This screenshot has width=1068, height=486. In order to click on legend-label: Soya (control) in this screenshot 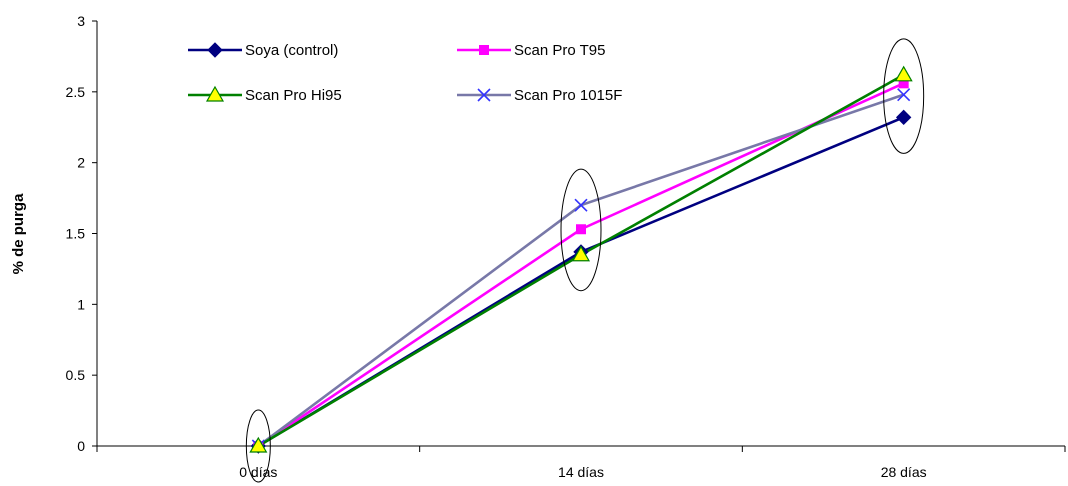, I will do `click(291, 50)`.